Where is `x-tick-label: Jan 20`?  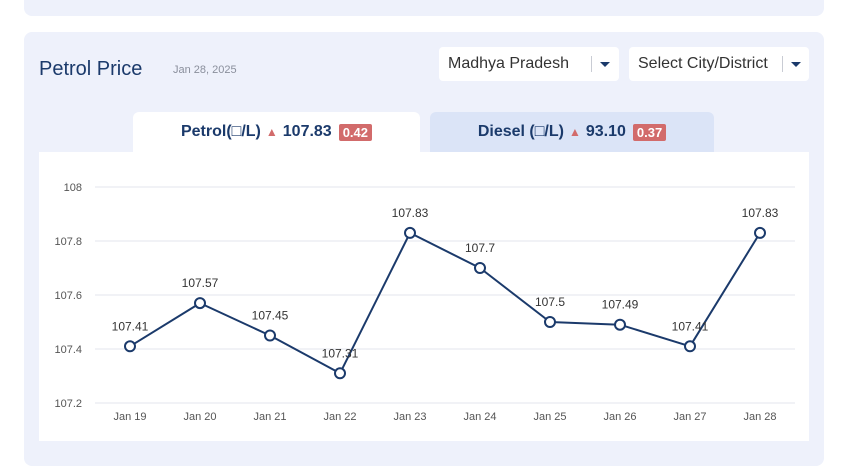 x-tick-label: Jan 20 is located at coordinates (199, 417).